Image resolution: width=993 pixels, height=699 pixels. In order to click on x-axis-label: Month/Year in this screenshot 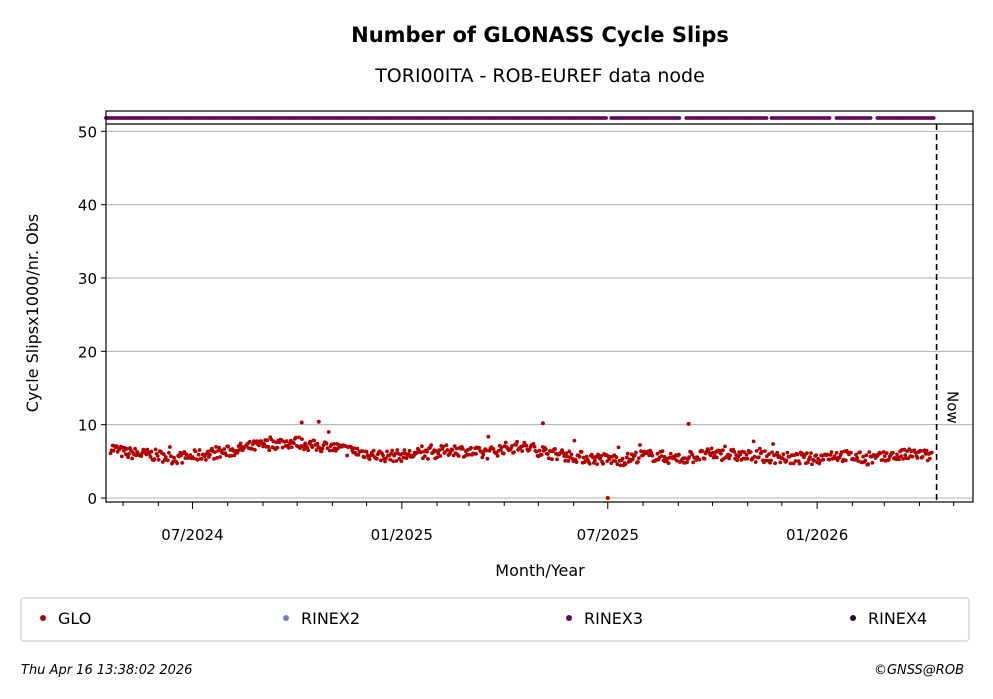, I will do `click(540, 570)`.